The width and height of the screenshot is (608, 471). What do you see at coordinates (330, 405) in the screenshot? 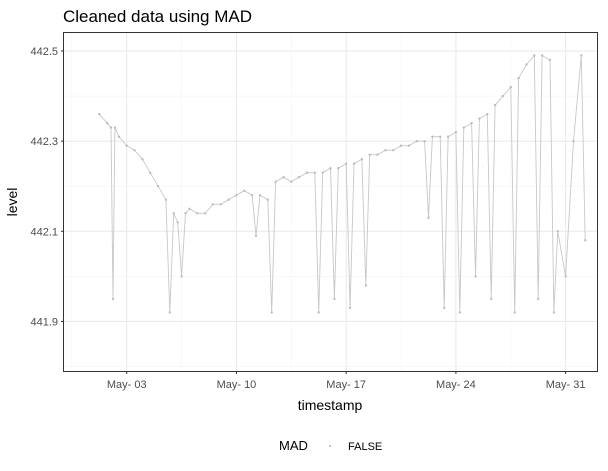
I see `x-axis-title: timestamp` at bounding box center [330, 405].